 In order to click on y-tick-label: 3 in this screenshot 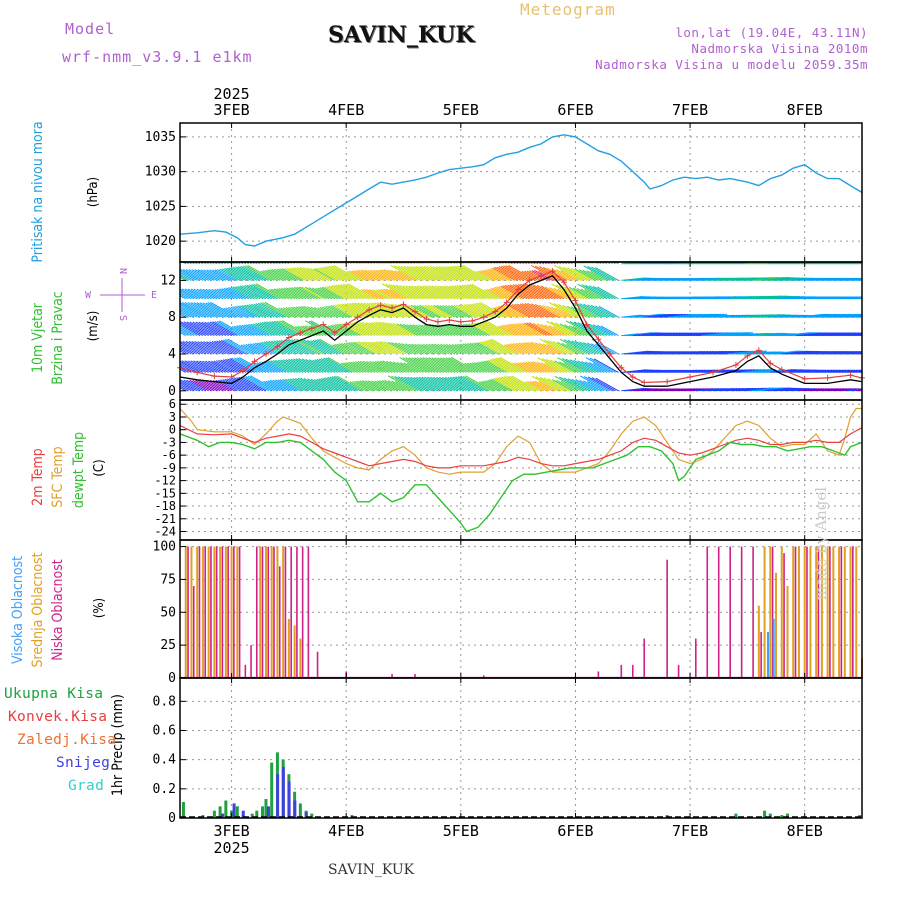, I will do `click(172, 417)`.